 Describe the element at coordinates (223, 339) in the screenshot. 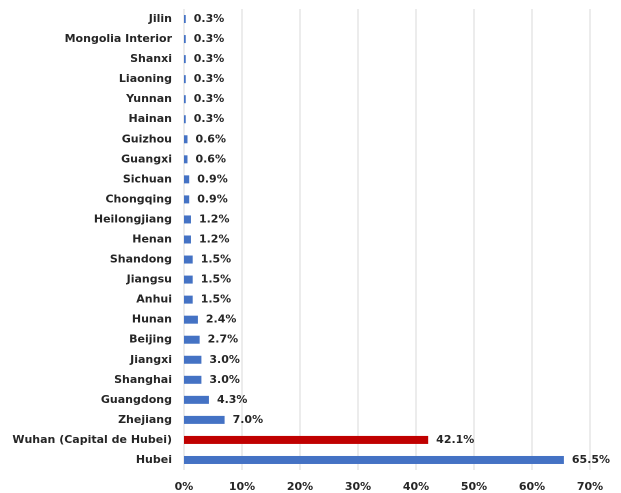

I see `value-label: 2.7%` at that location.